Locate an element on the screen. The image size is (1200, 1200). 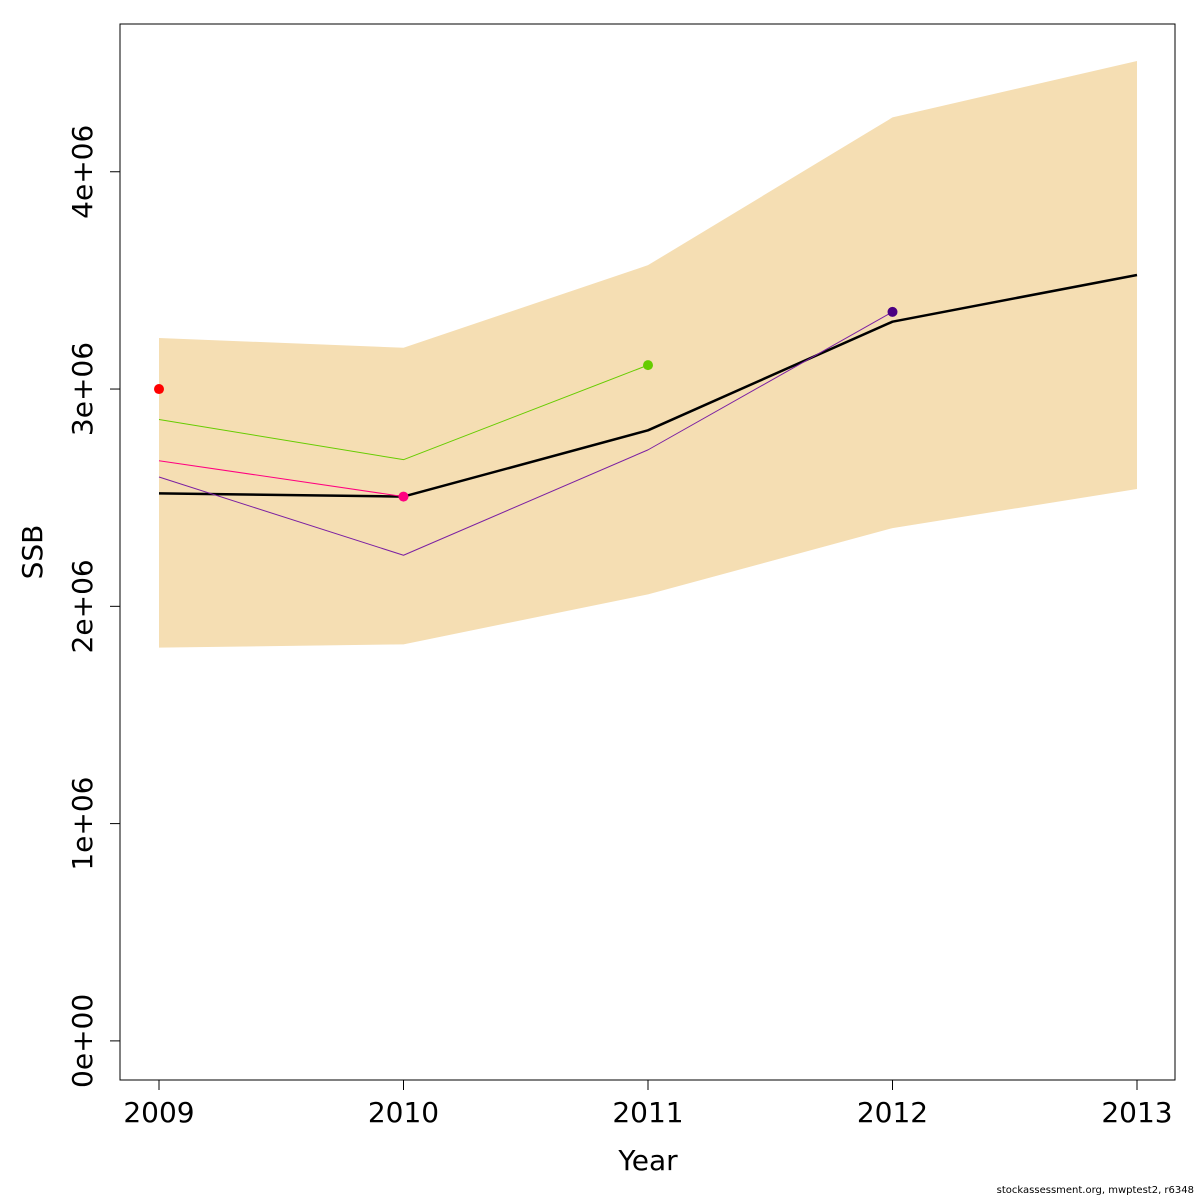
x-tick-label: 2013 is located at coordinates (1136, 1112).